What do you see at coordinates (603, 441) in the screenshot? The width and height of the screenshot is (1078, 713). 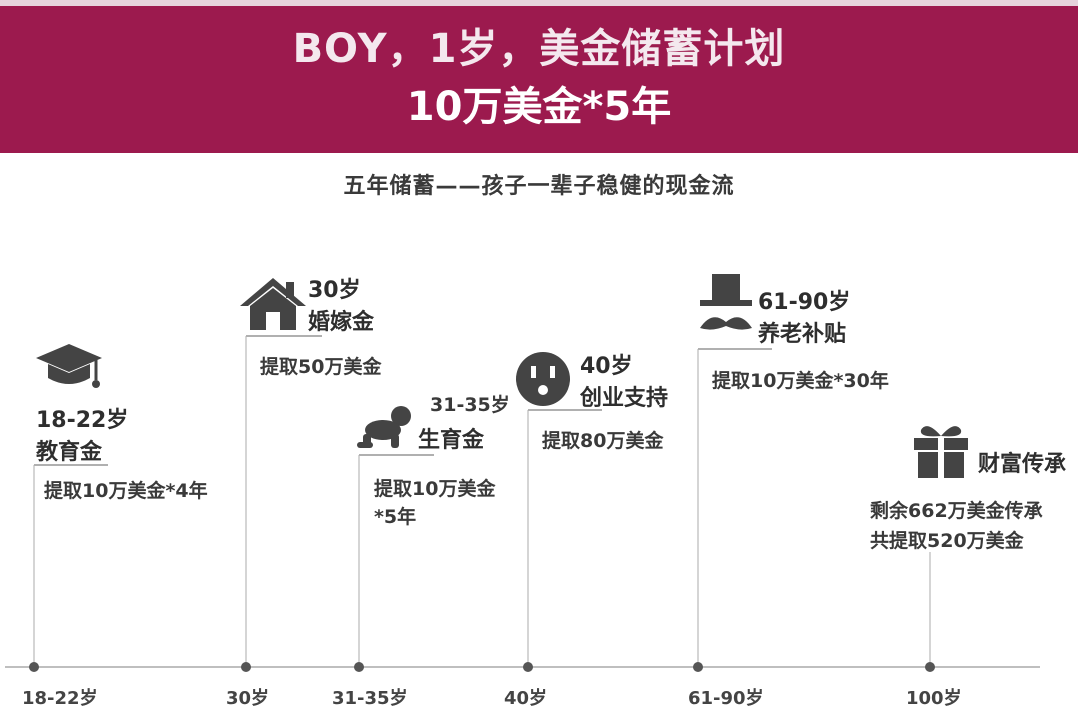 I see `milestone-4-amount: 提取80万美金` at bounding box center [603, 441].